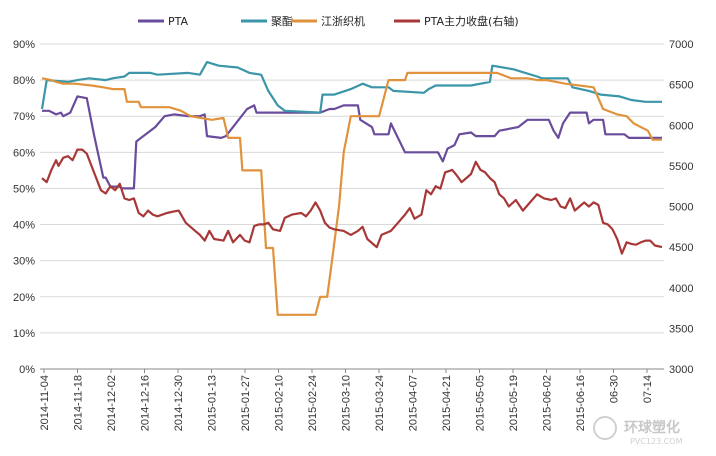 This screenshot has width=716, height=456. I want to click on legend-label: 江浙织机, so click(343, 21).